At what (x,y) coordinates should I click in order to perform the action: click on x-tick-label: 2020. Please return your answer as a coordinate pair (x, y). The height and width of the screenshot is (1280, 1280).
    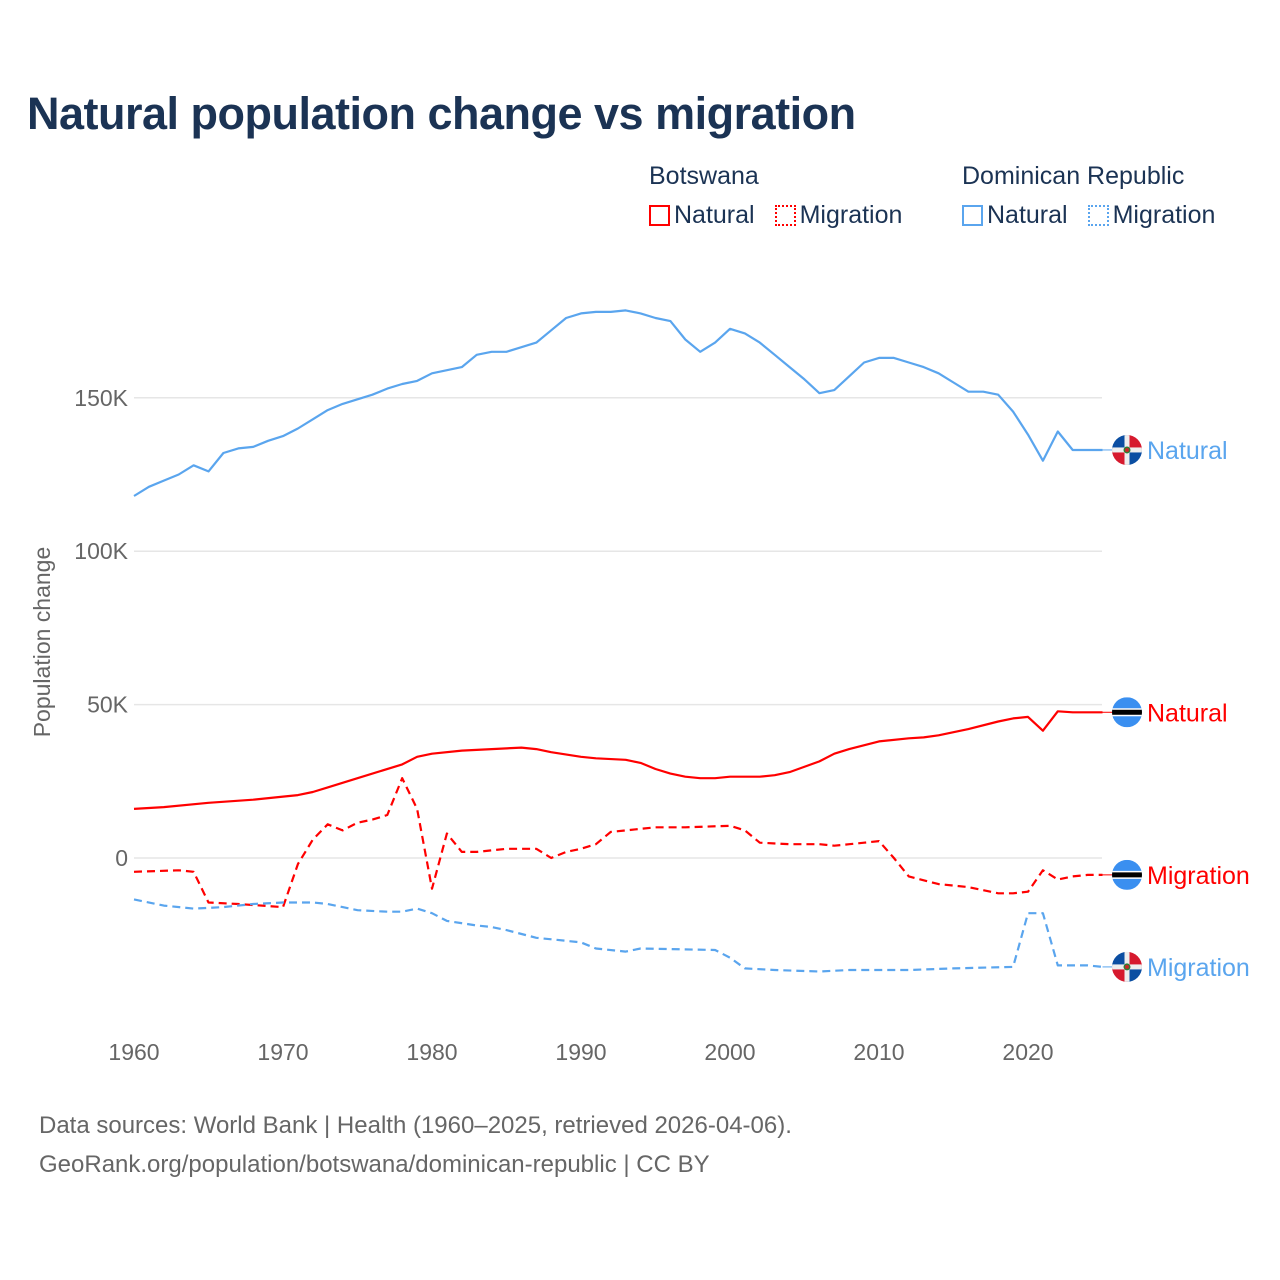
    Looking at the image, I should click on (1027, 1052).